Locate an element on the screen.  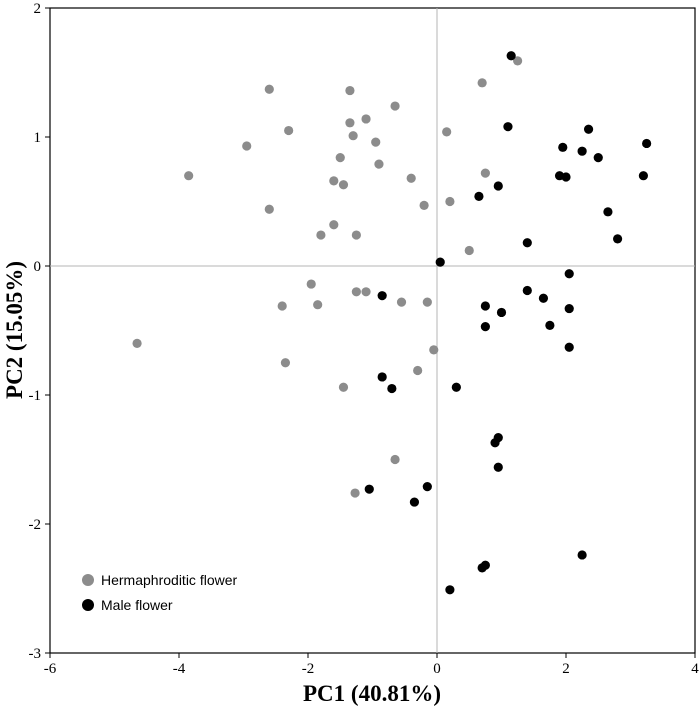
legend: Hermaphroditic flower Male flower is located at coordinates (159, 592).